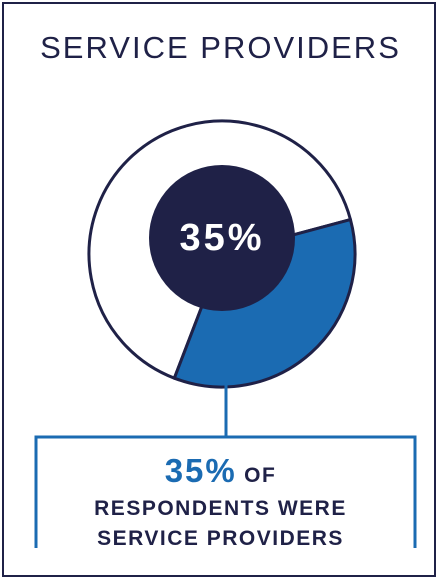 Image resolution: width=441 pixels, height=582 pixels. I want to click on callout-value: 35%, so click(200, 470).